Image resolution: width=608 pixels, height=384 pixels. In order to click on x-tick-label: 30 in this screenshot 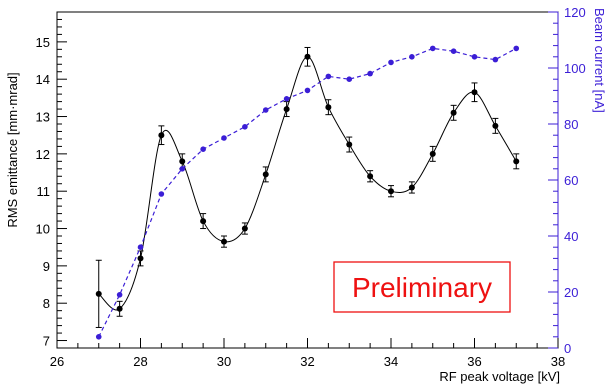, I will do `click(224, 361)`.